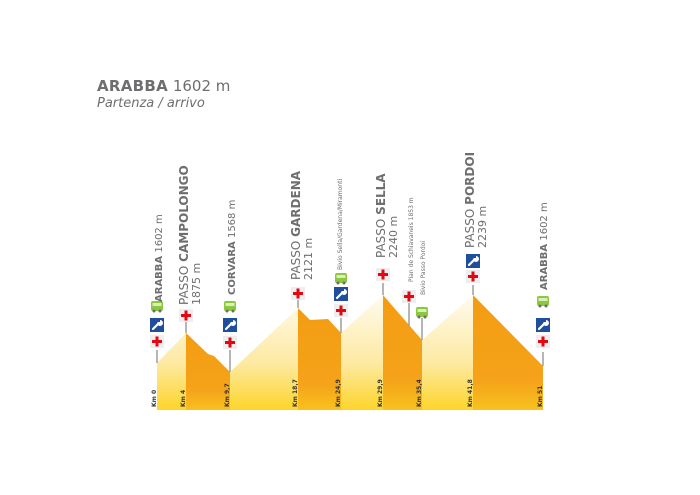  Describe the element at coordinates (338, 393) in the screenshot. I see `km-label: Km 24,9` at that location.